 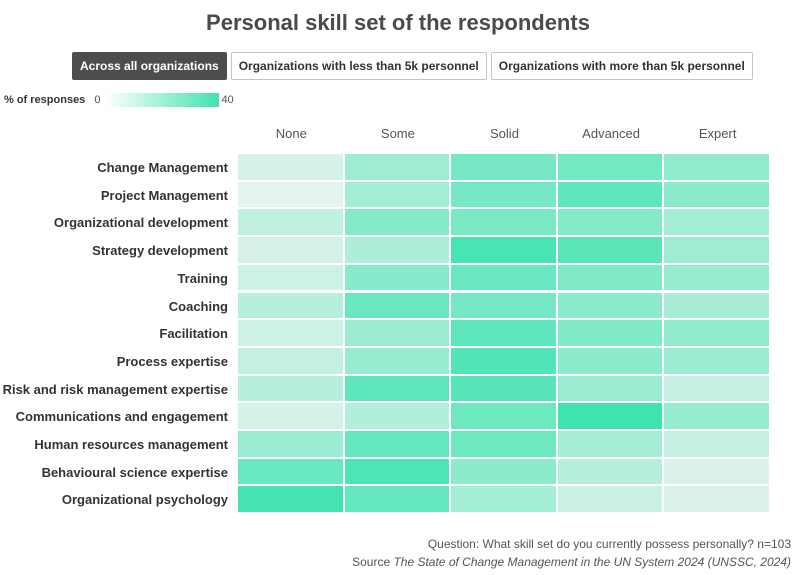 I want to click on row-label: Facilitation, so click(x=193, y=334).